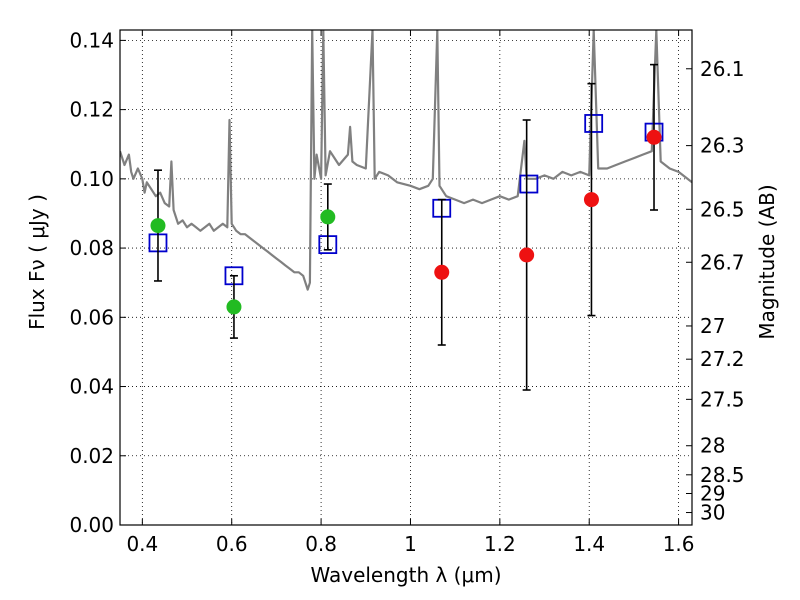 The image size is (800, 600). Describe the element at coordinates (500, 544) in the screenshot. I see `x-tick-label: 1.2` at that location.